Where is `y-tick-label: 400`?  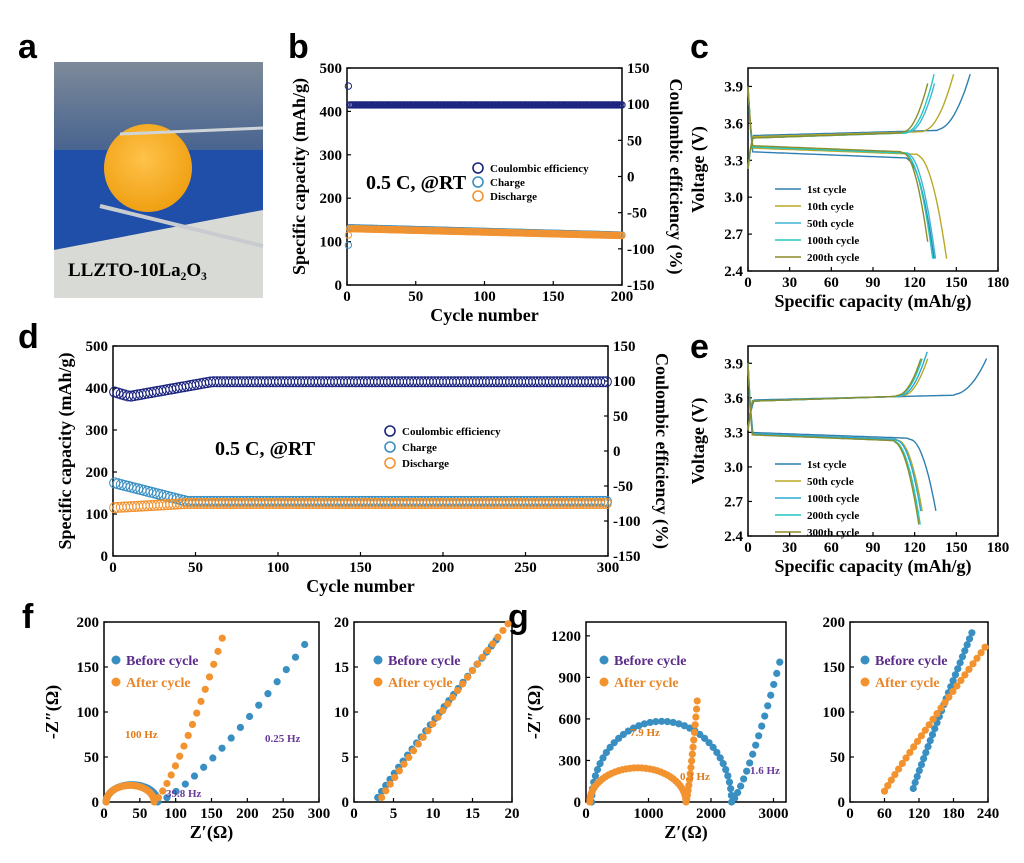 y-tick-label: 400 is located at coordinates (331, 112).